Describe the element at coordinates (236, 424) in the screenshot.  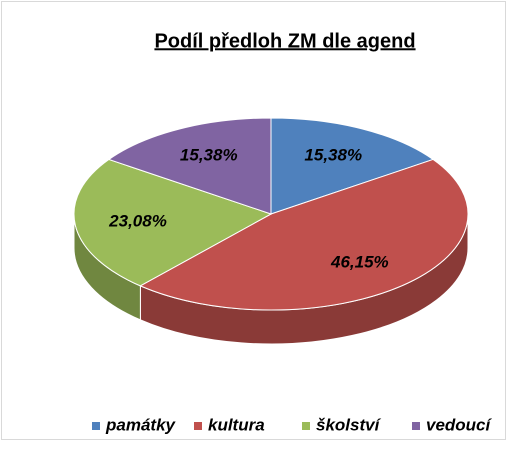
I see `legend-label: kultura` at that location.